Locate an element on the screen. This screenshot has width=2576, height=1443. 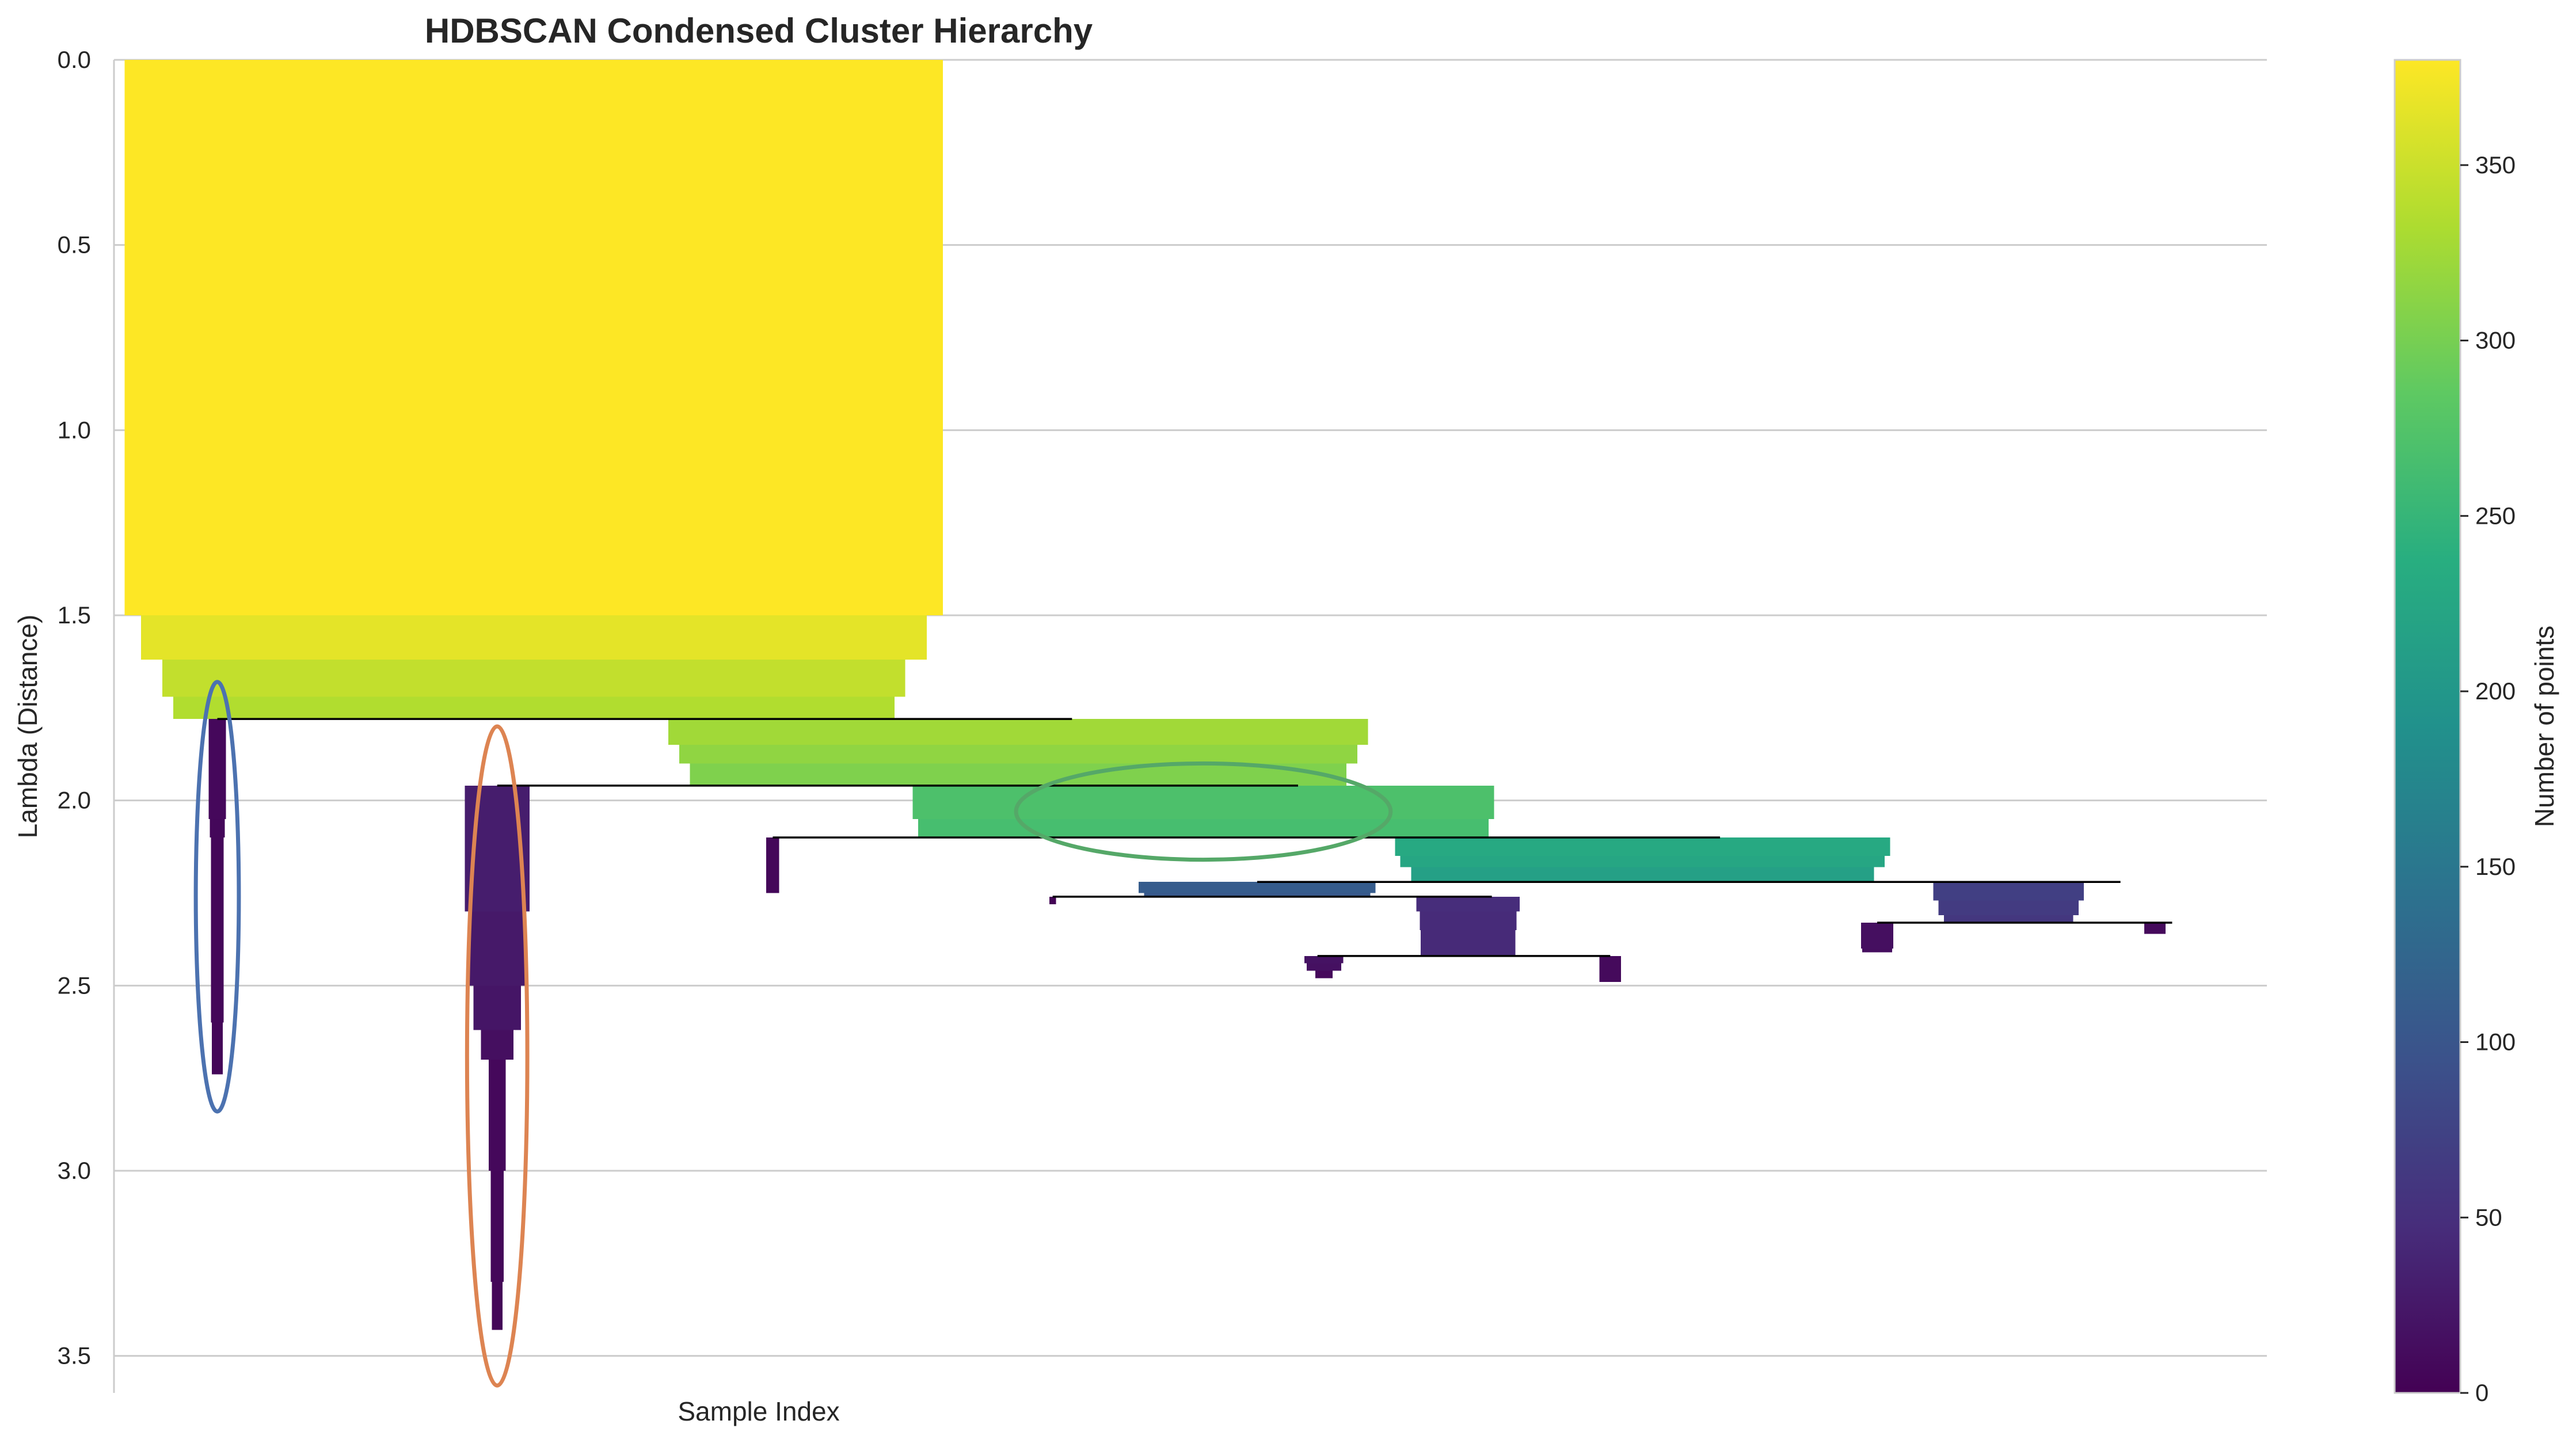
colorbar-ticks: 0 50 100 150 200 250 300 350 is located at coordinates (2488, 778).